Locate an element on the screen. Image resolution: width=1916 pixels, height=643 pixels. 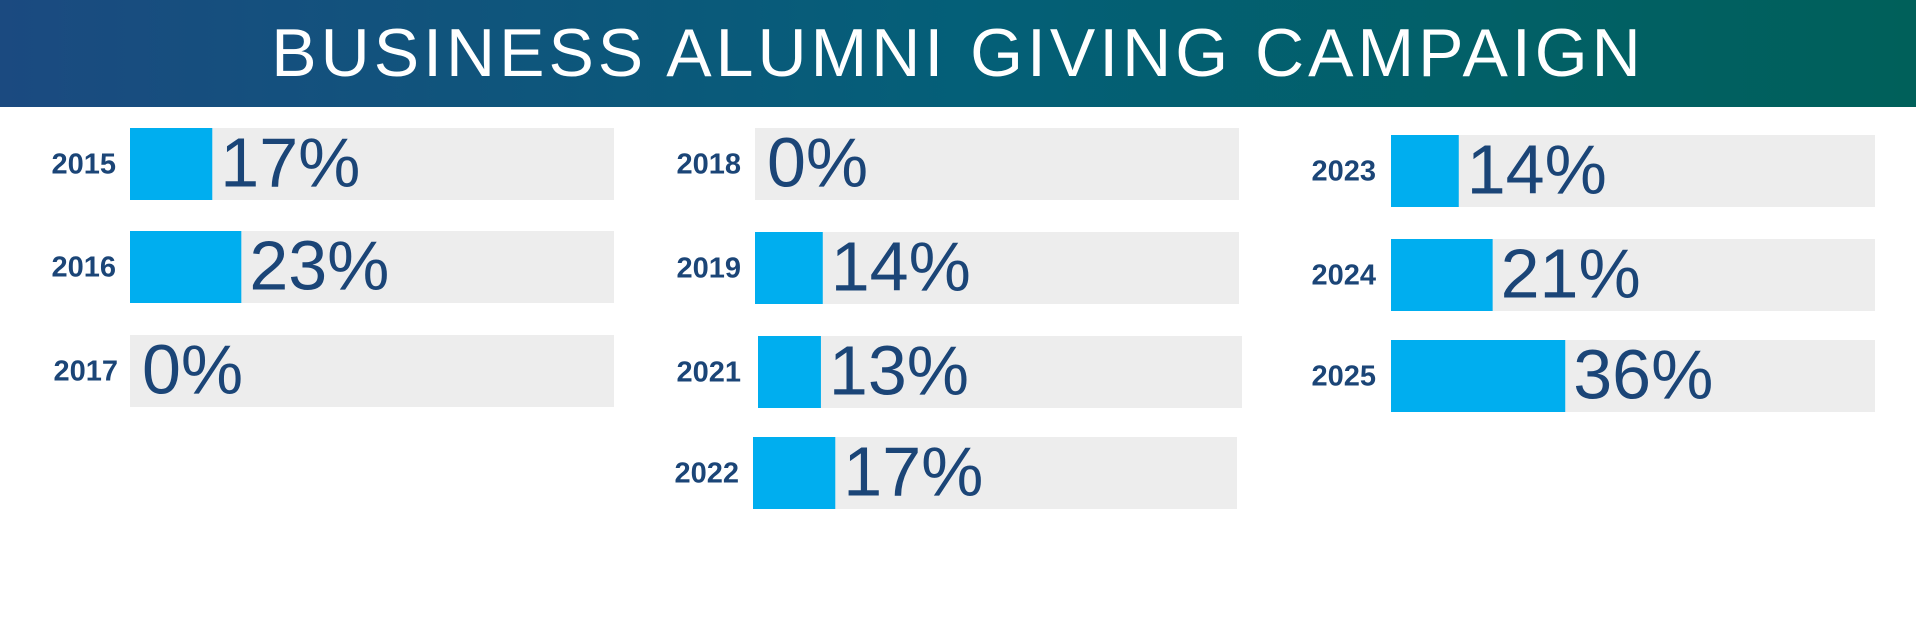
category-label: 2025 is located at coordinates (1343, 377).